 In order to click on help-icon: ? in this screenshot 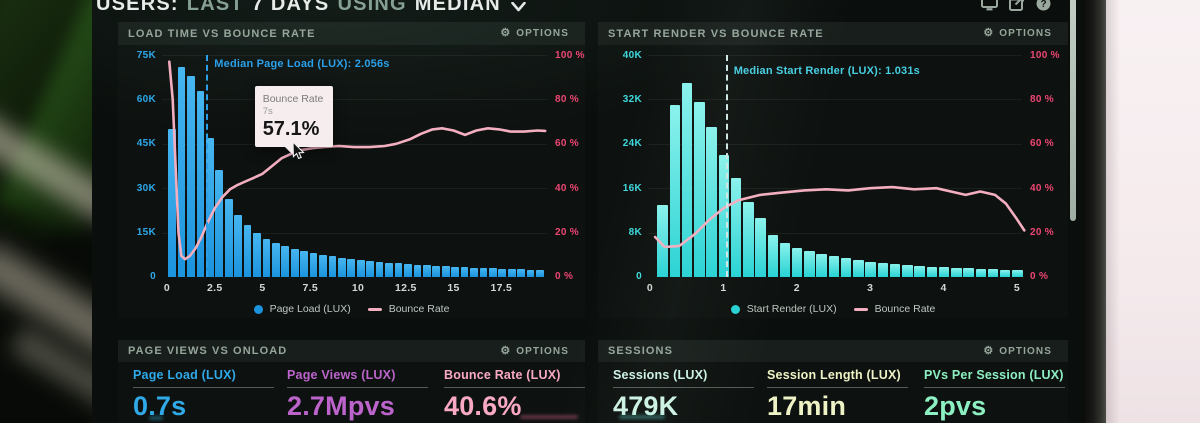, I will do `click(1043, 6)`.